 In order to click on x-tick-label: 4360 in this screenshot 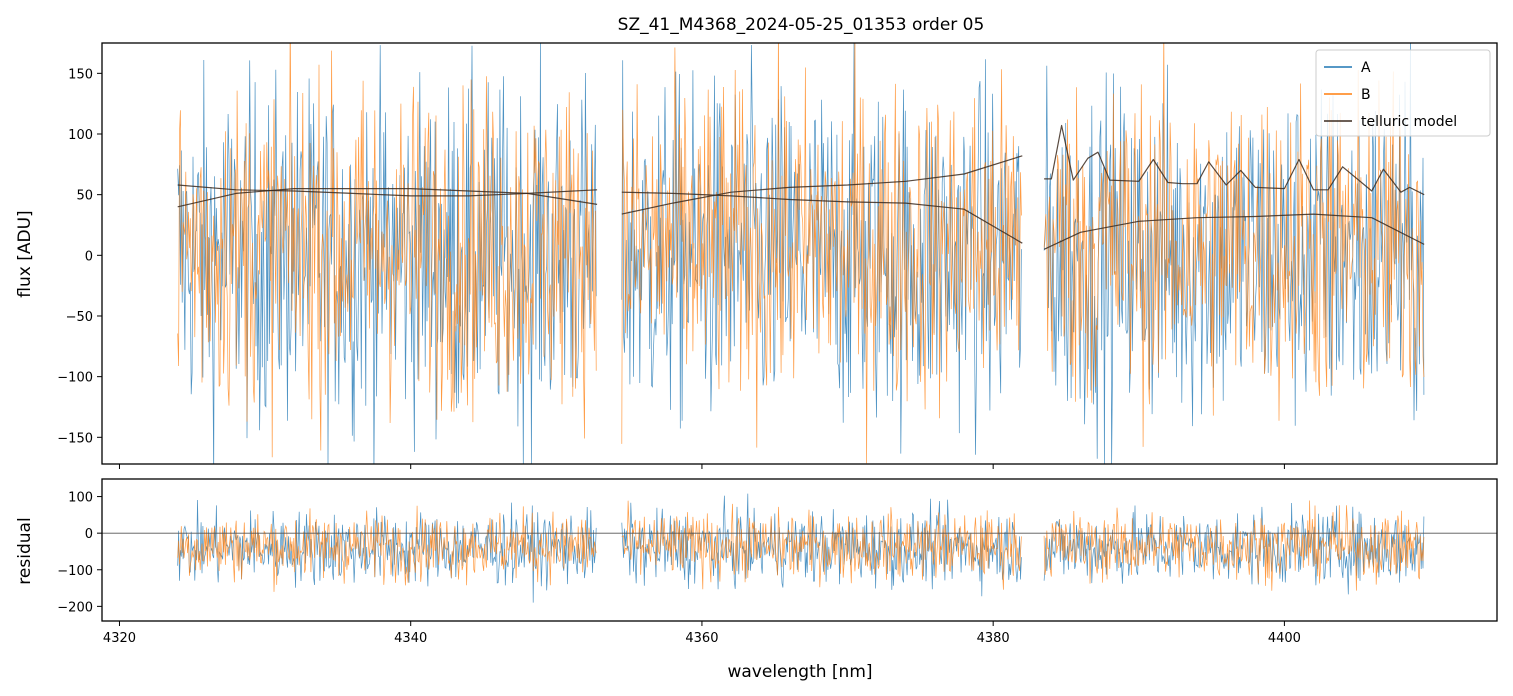, I will do `click(701, 638)`.